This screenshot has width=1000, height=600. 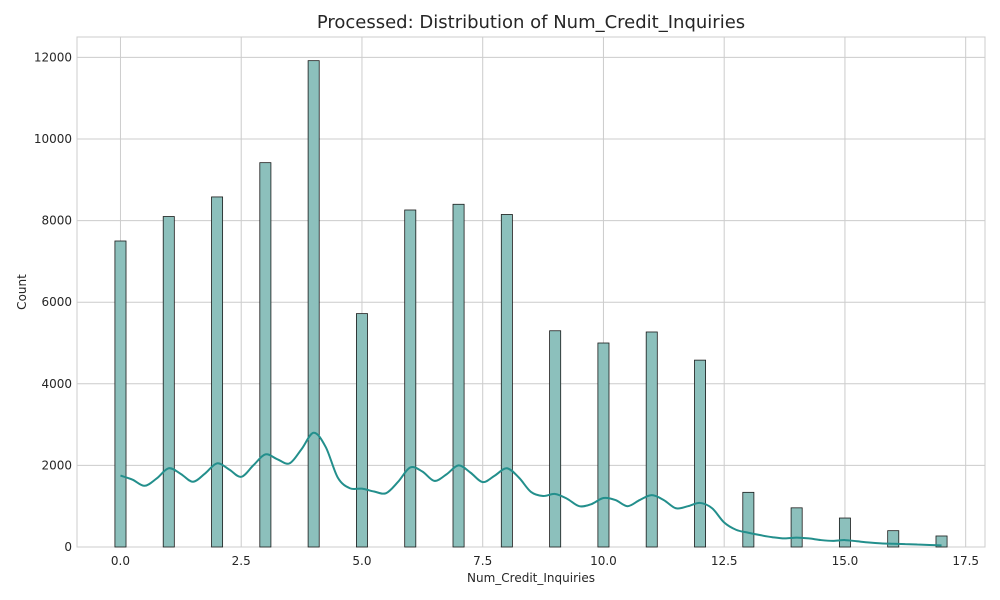 What do you see at coordinates (482, 561) in the screenshot?
I see `x-tick-label: 7.5` at bounding box center [482, 561].